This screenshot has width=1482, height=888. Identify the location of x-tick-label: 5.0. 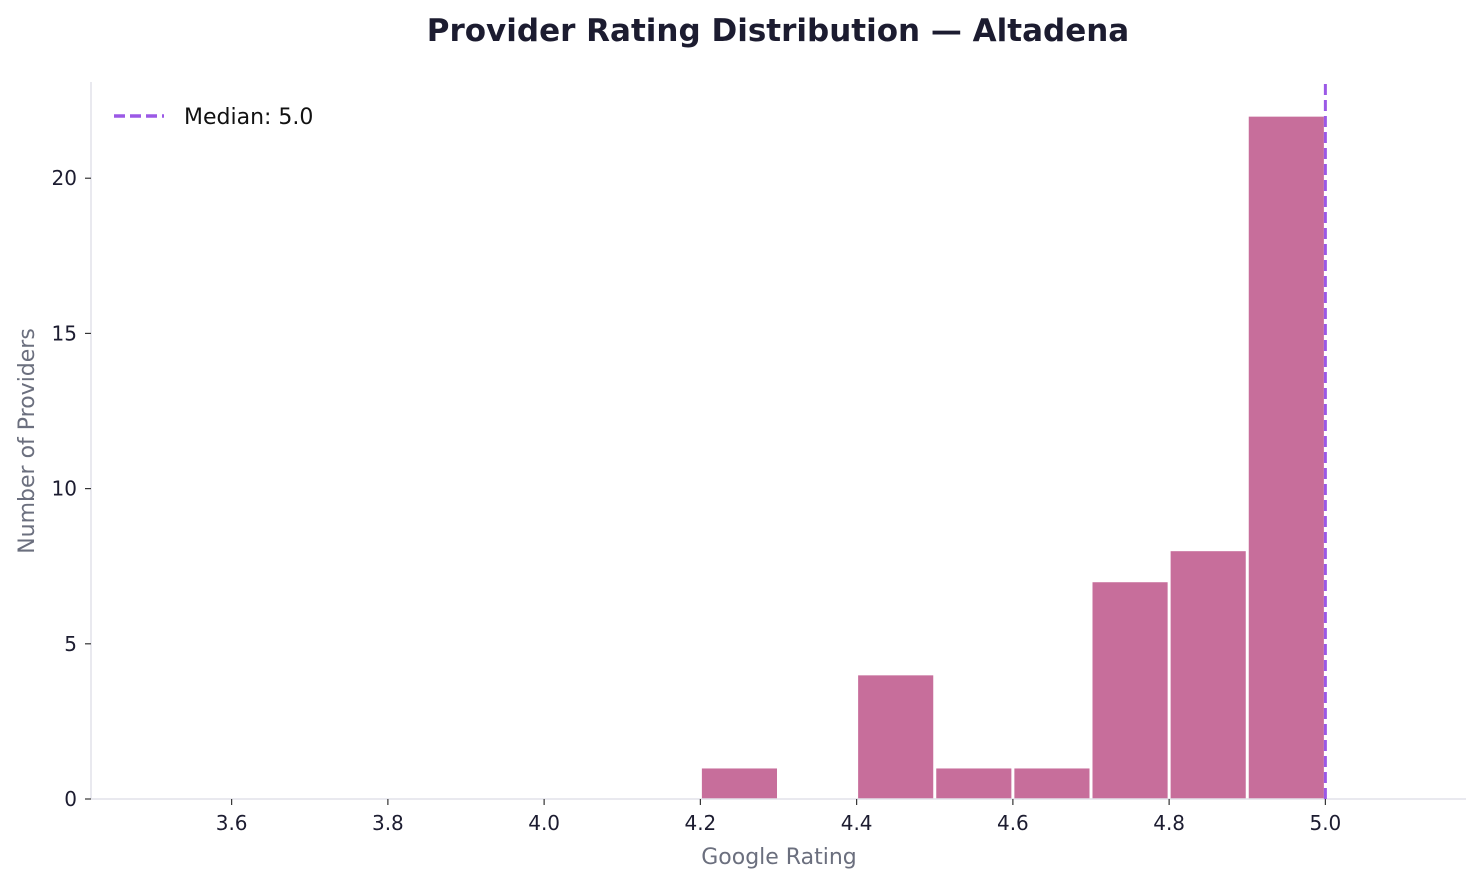
(1325, 823).